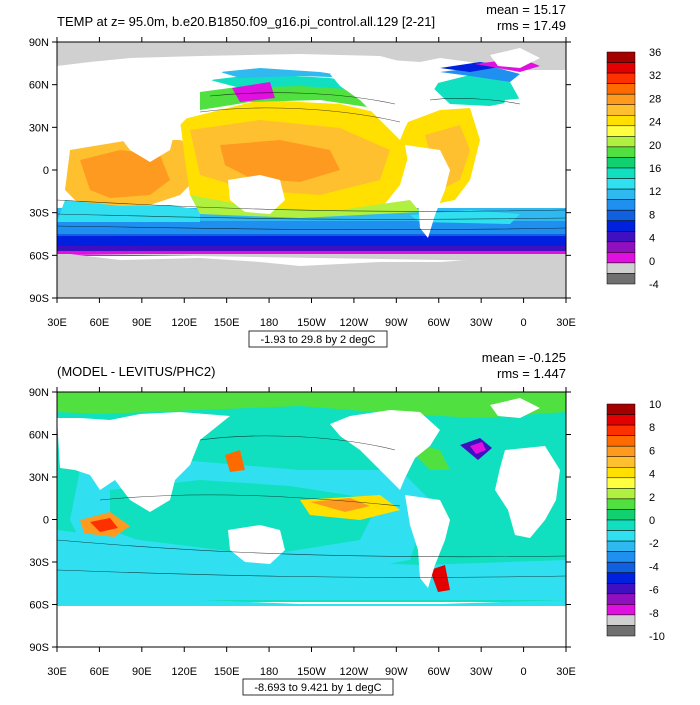  What do you see at coordinates (526, 9) in the screenshot?
I see `mean-stat: mean = 15.17` at bounding box center [526, 9].